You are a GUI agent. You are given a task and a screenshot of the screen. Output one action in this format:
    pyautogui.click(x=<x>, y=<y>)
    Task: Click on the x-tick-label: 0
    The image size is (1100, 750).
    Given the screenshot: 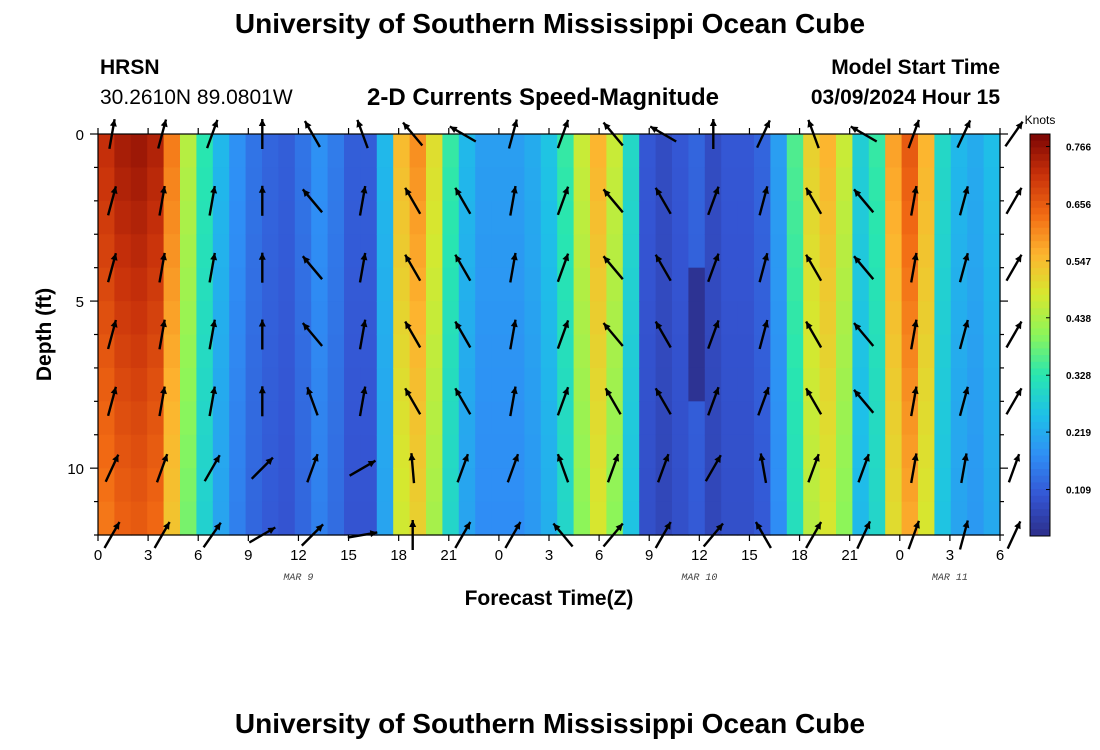 What is the action you would take?
    pyautogui.click(x=900, y=555)
    